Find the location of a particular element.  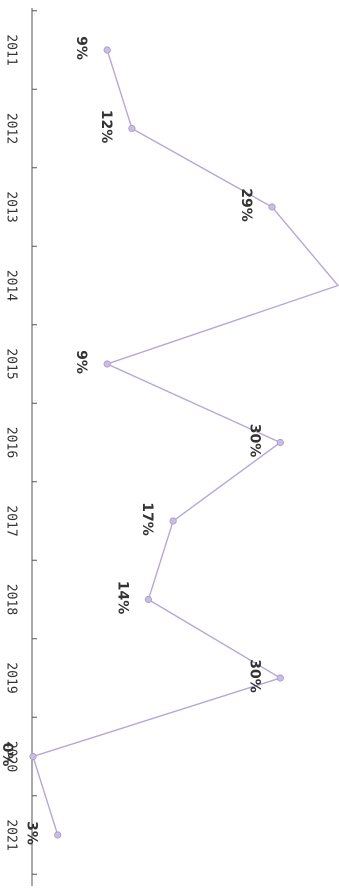

x-tick-label: 2014 is located at coordinates (11, 285).